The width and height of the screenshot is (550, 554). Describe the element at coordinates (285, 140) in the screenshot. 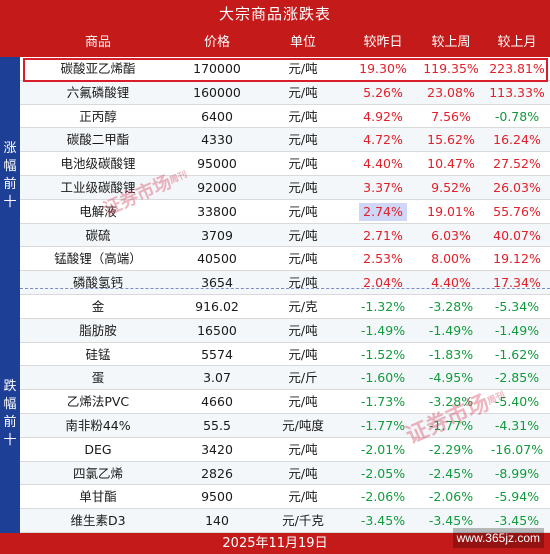

I see `table-row: 碳酸二甲酯 4330 元/吨 4.72% 15.62% 16.24%` at that location.